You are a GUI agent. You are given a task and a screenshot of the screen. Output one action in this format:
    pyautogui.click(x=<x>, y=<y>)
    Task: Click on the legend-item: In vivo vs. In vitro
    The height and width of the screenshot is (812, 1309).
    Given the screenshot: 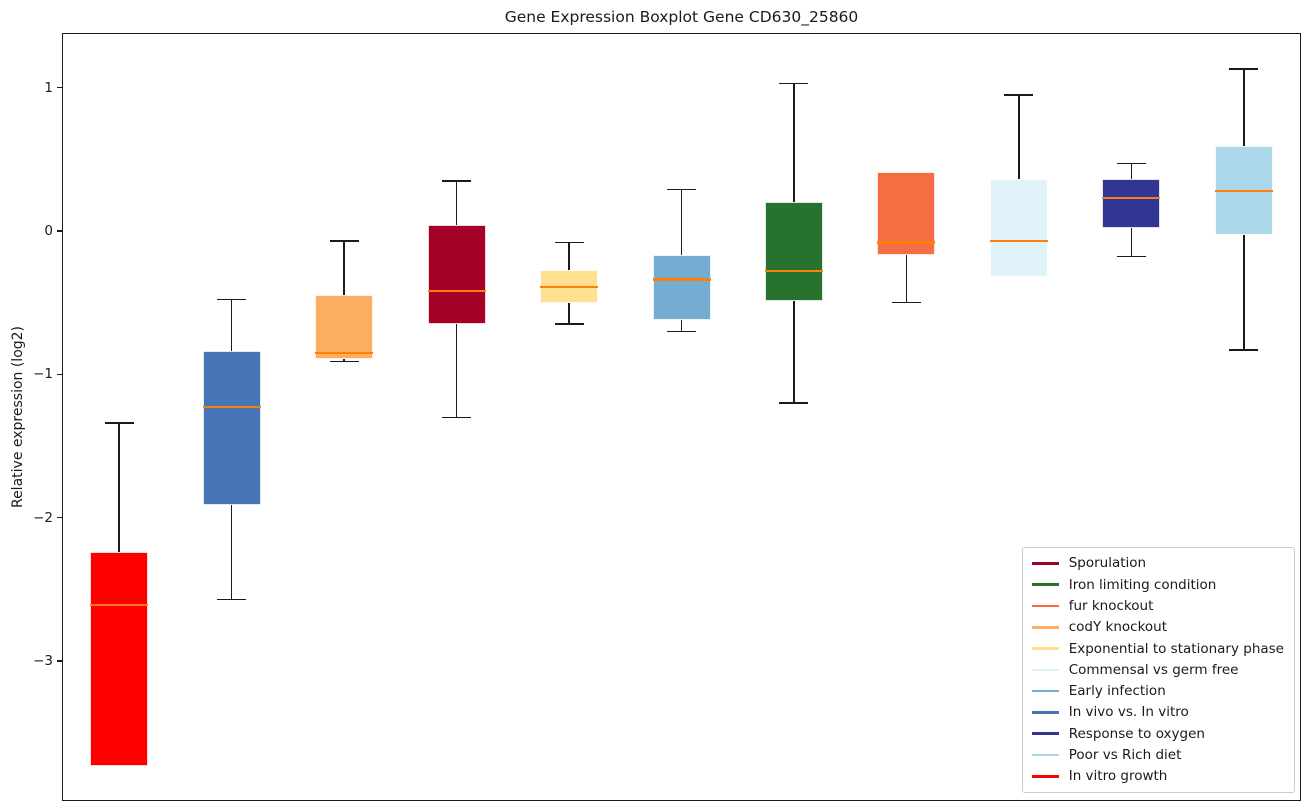 What is the action you would take?
    pyautogui.click(x=1157, y=712)
    